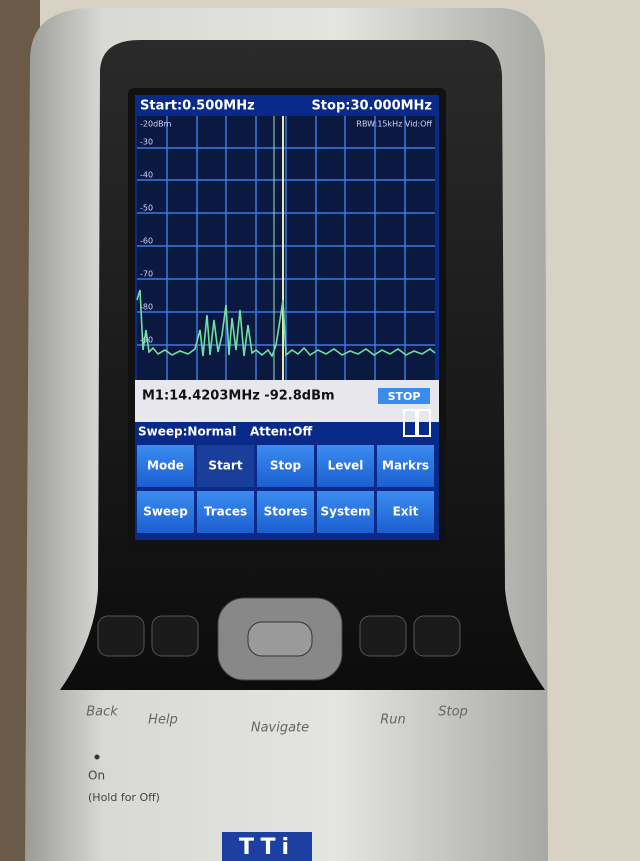 The width and height of the screenshot is (640, 861). What do you see at coordinates (453, 712) in the screenshot?
I see `key-label: Stop` at bounding box center [453, 712].